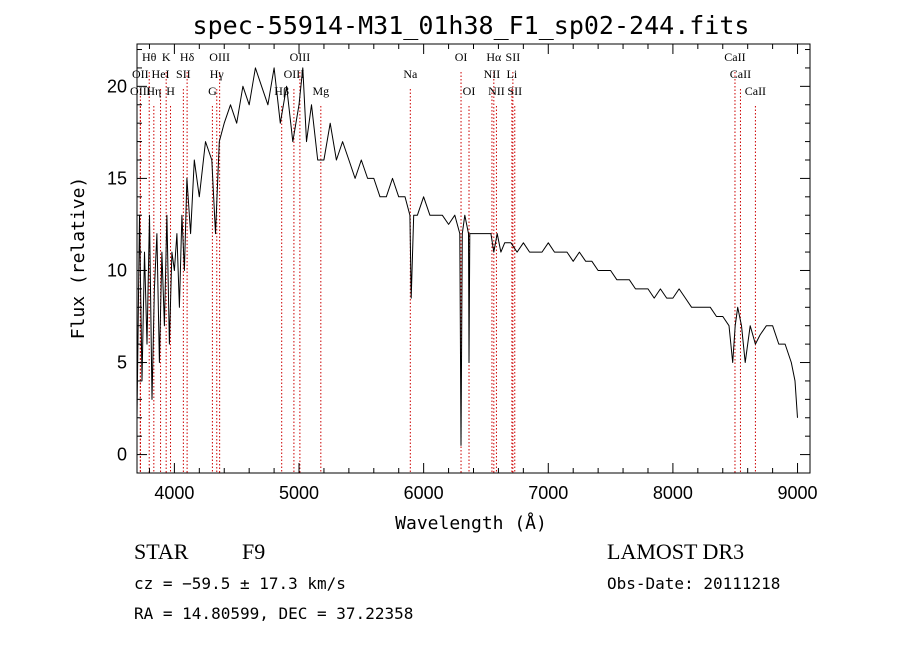  Describe the element at coordinates (548, 493) in the screenshot. I see `x-tick-label: 7000` at that location.